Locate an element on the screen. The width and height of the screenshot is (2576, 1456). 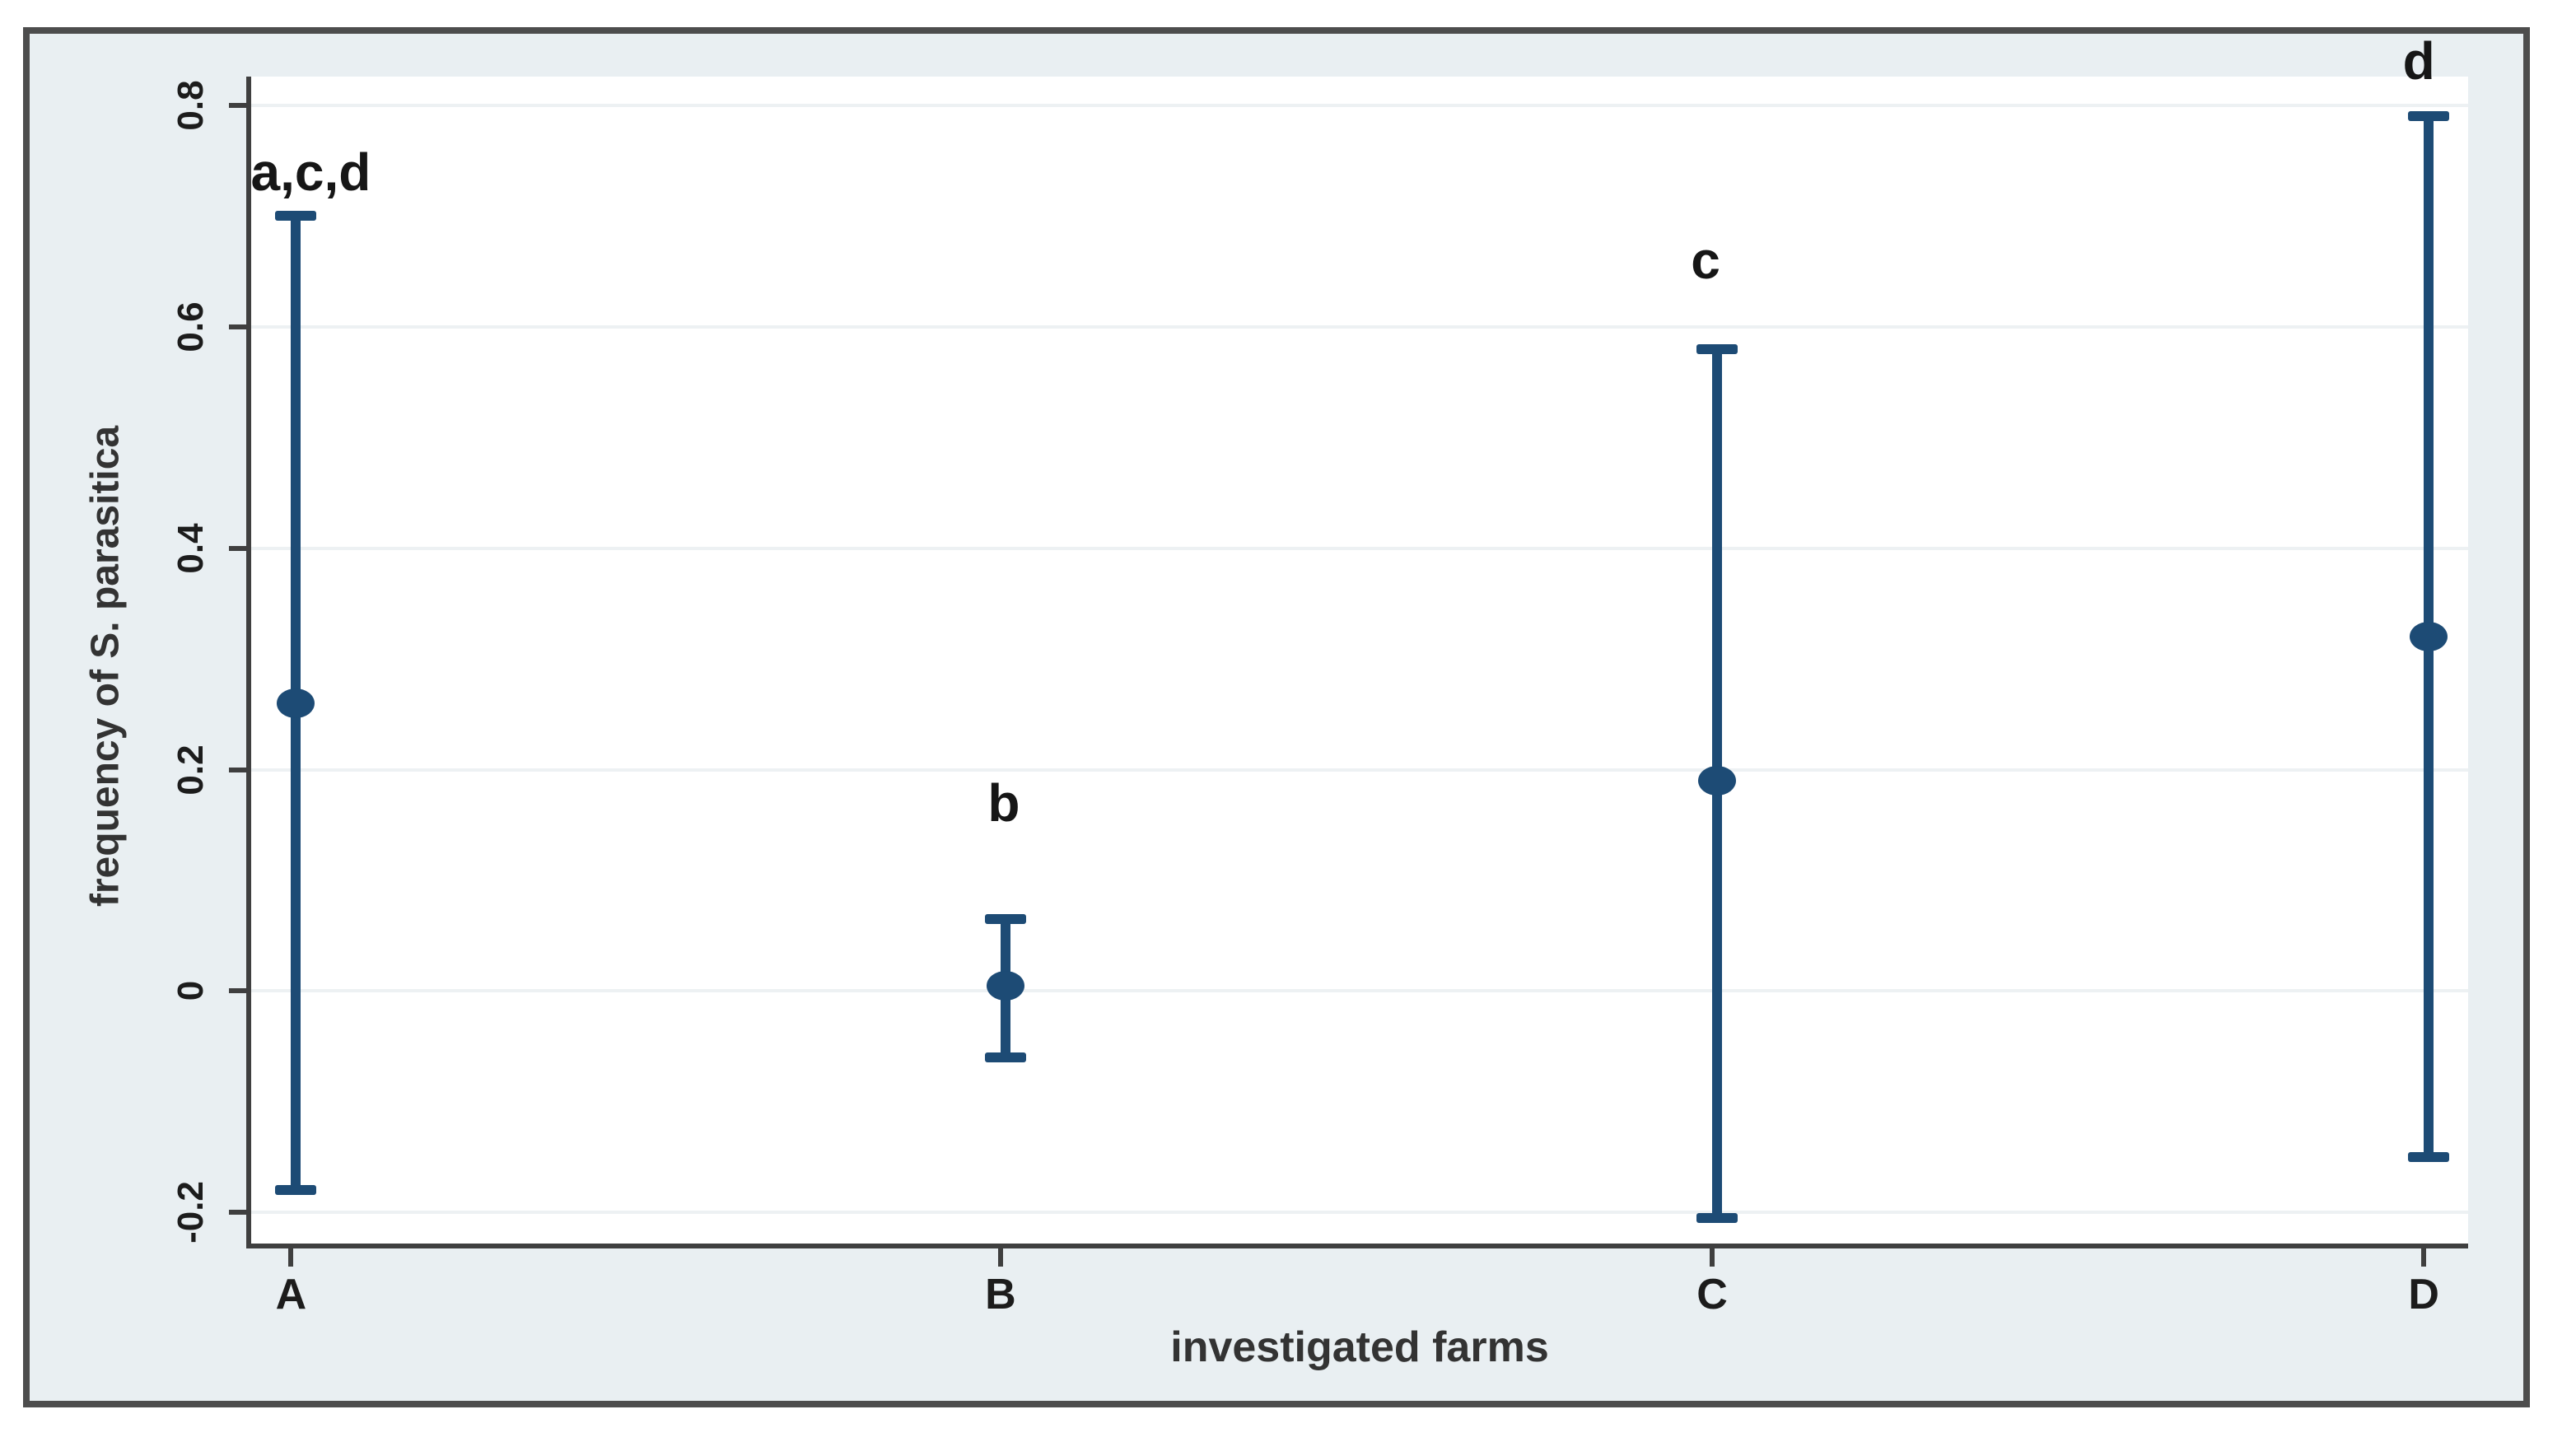
x-axis-title: investigated farms is located at coordinates (1359, 1347).